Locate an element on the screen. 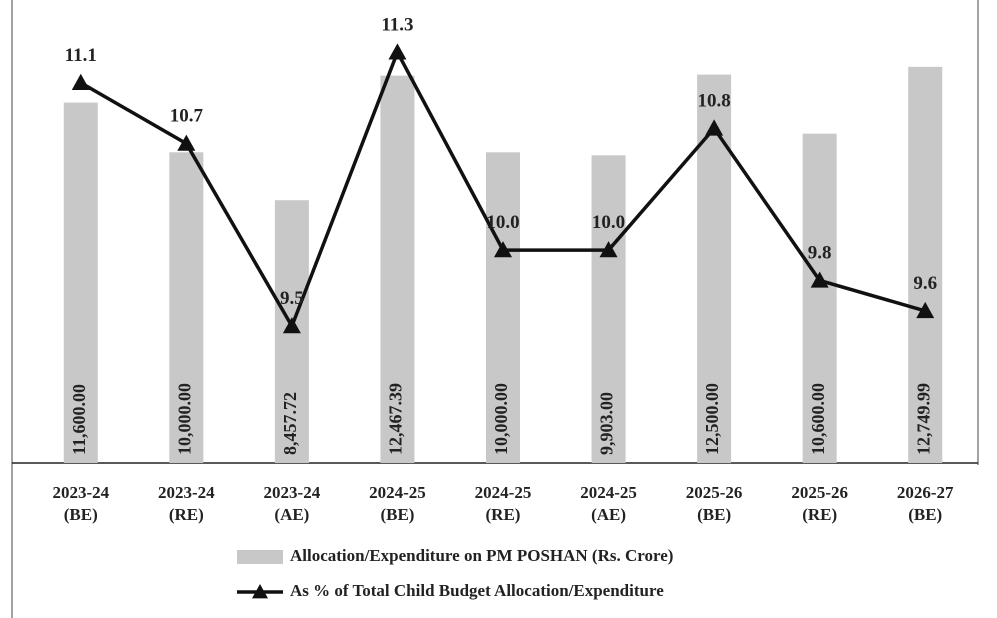  line-value-label: 10.7 is located at coordinates (187, 116).